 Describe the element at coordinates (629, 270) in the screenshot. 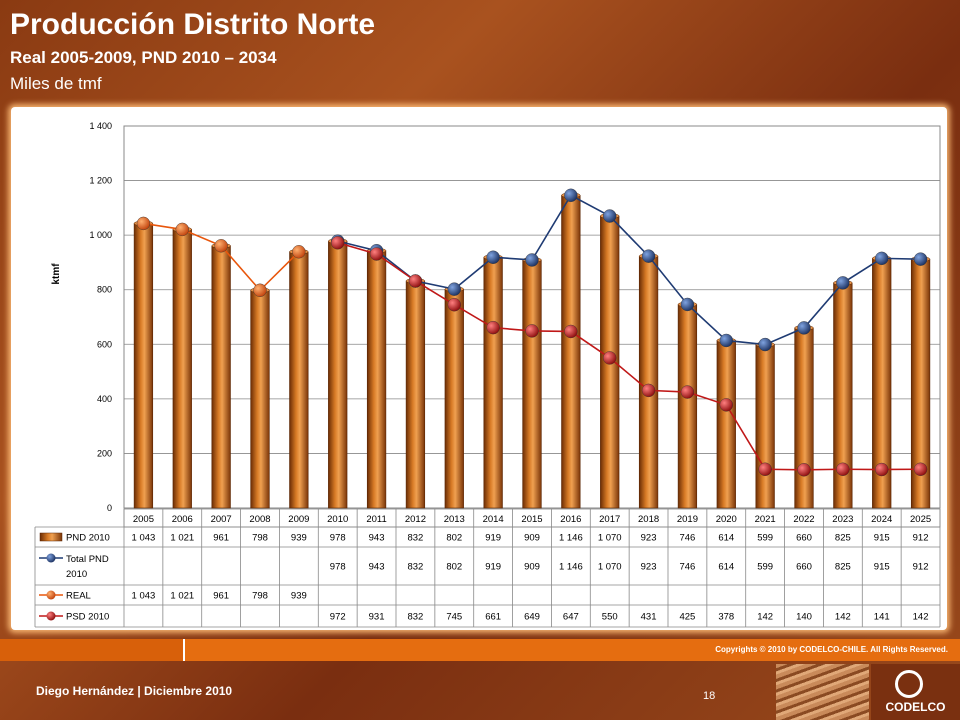

I see `series-line` at that location.